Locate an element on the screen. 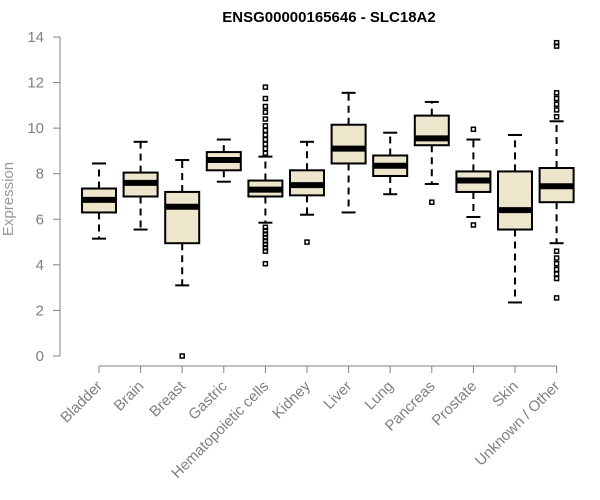  x-tick-label: Prostate is located at coordinates (455, 404).